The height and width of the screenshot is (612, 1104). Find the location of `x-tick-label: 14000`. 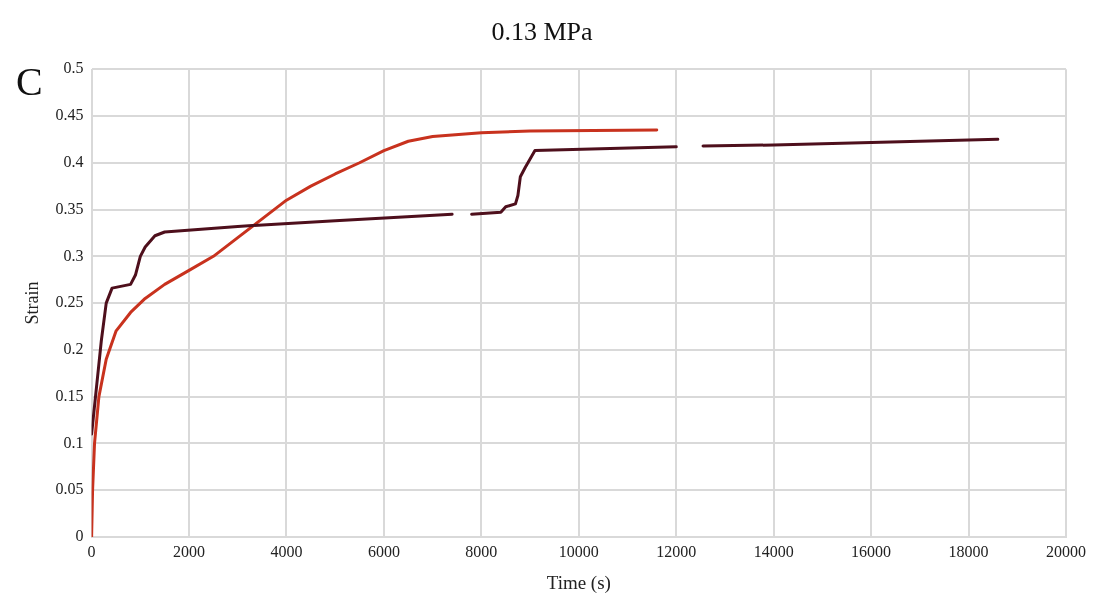

x-tick-label: 14000 is located at coordinates (773, 551).